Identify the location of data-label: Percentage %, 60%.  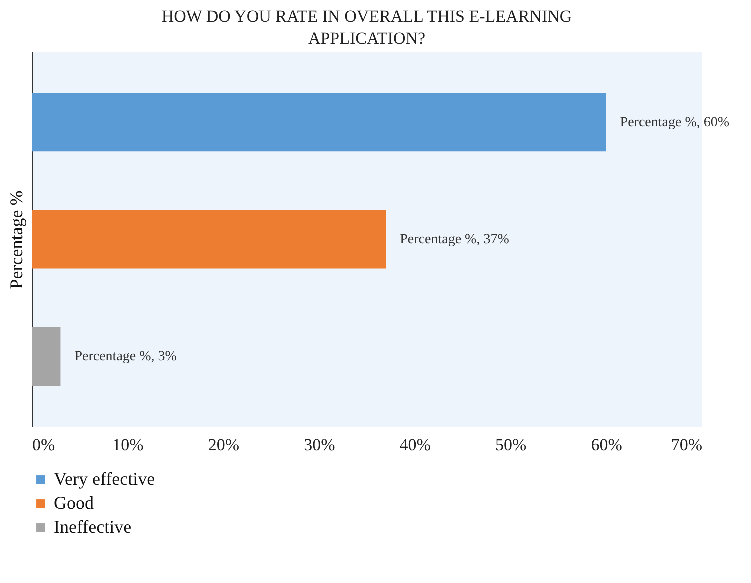
(675, 122).